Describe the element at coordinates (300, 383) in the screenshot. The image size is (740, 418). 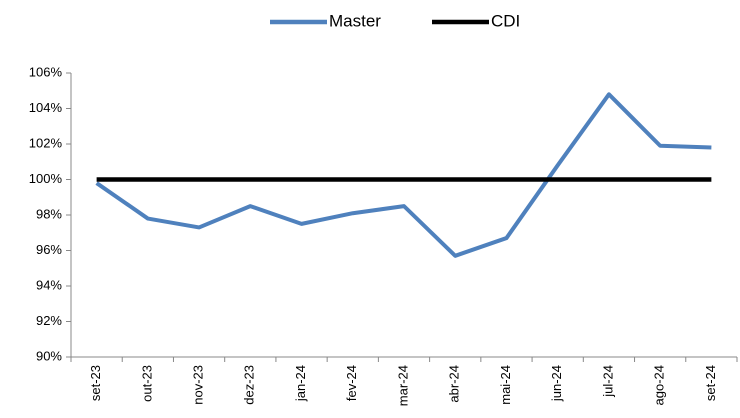
I see `x-tick-label: jan-24` at that location.